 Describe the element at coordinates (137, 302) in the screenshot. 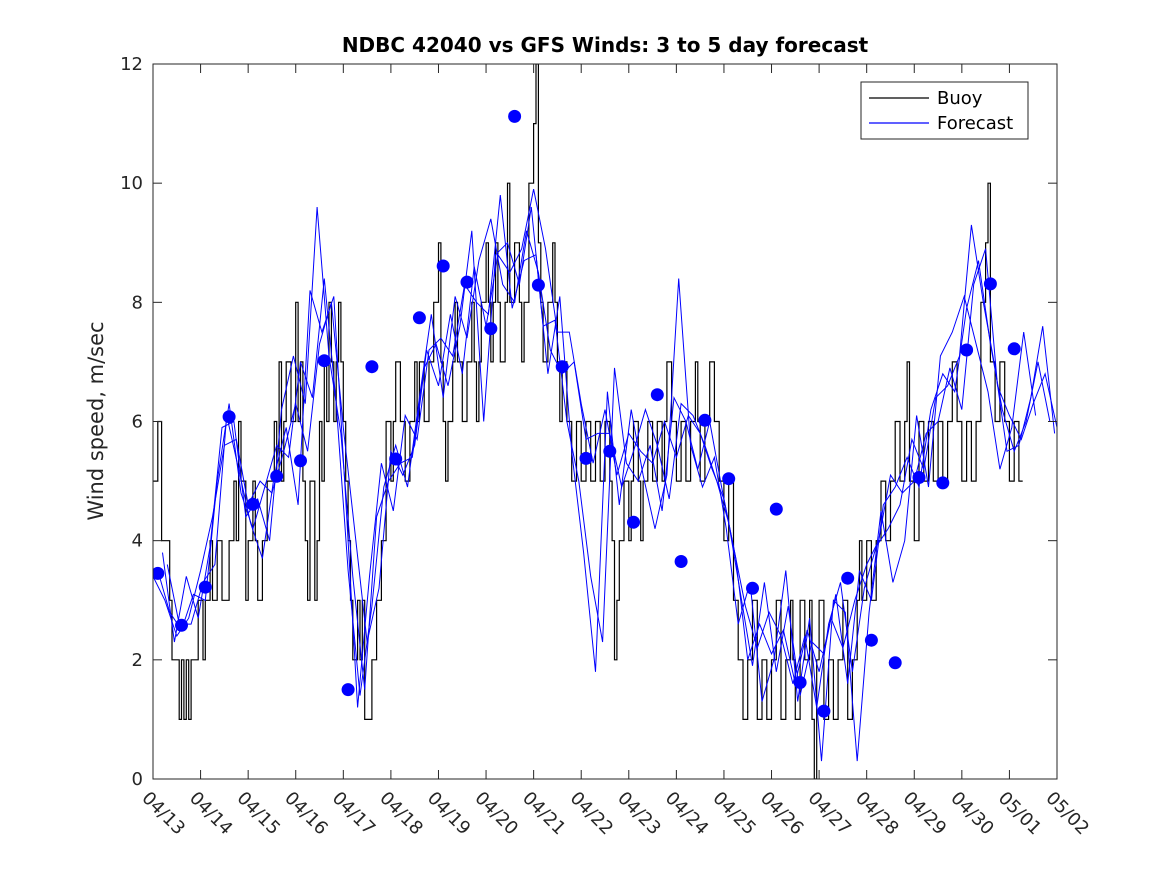

I see `y-tick-label: 8` at that location.